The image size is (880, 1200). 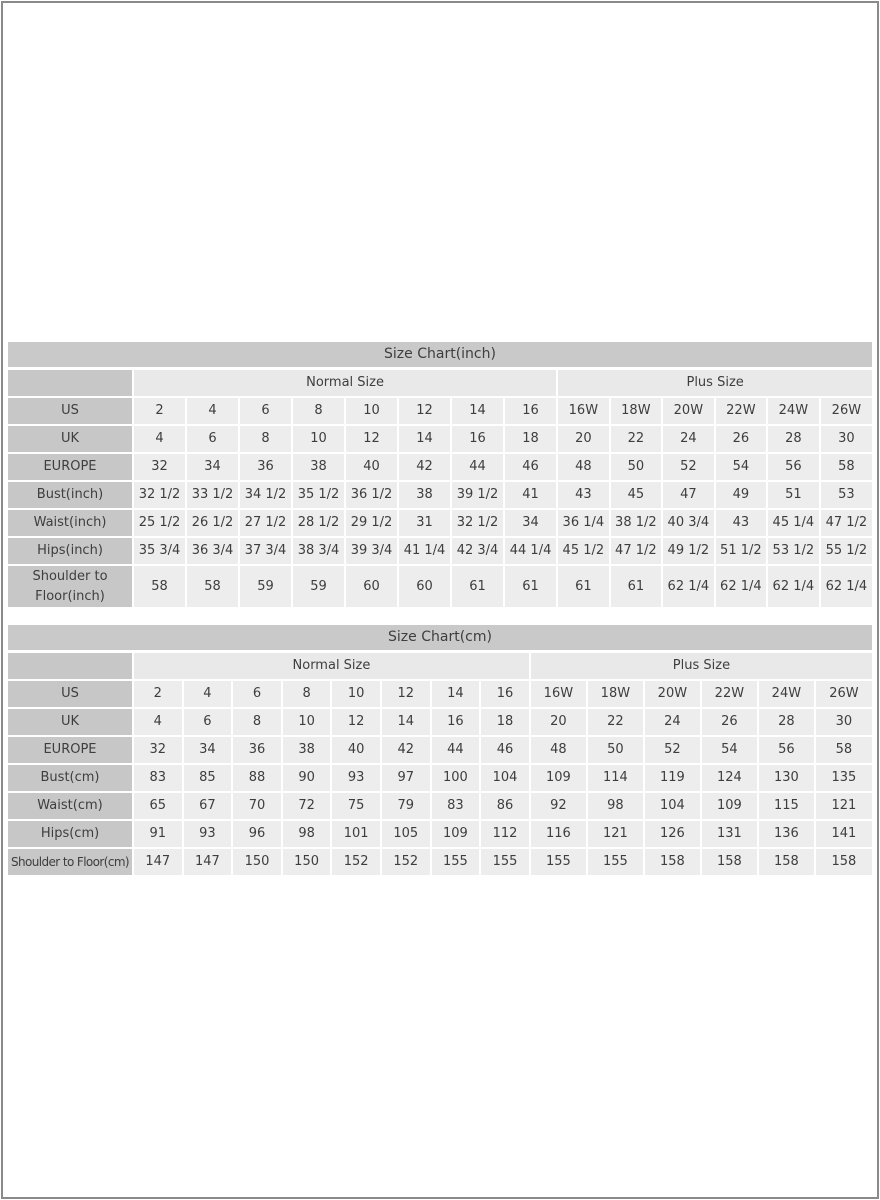 I want to click on size-value-cell: 26 1/2, so click(x=212, y=523).